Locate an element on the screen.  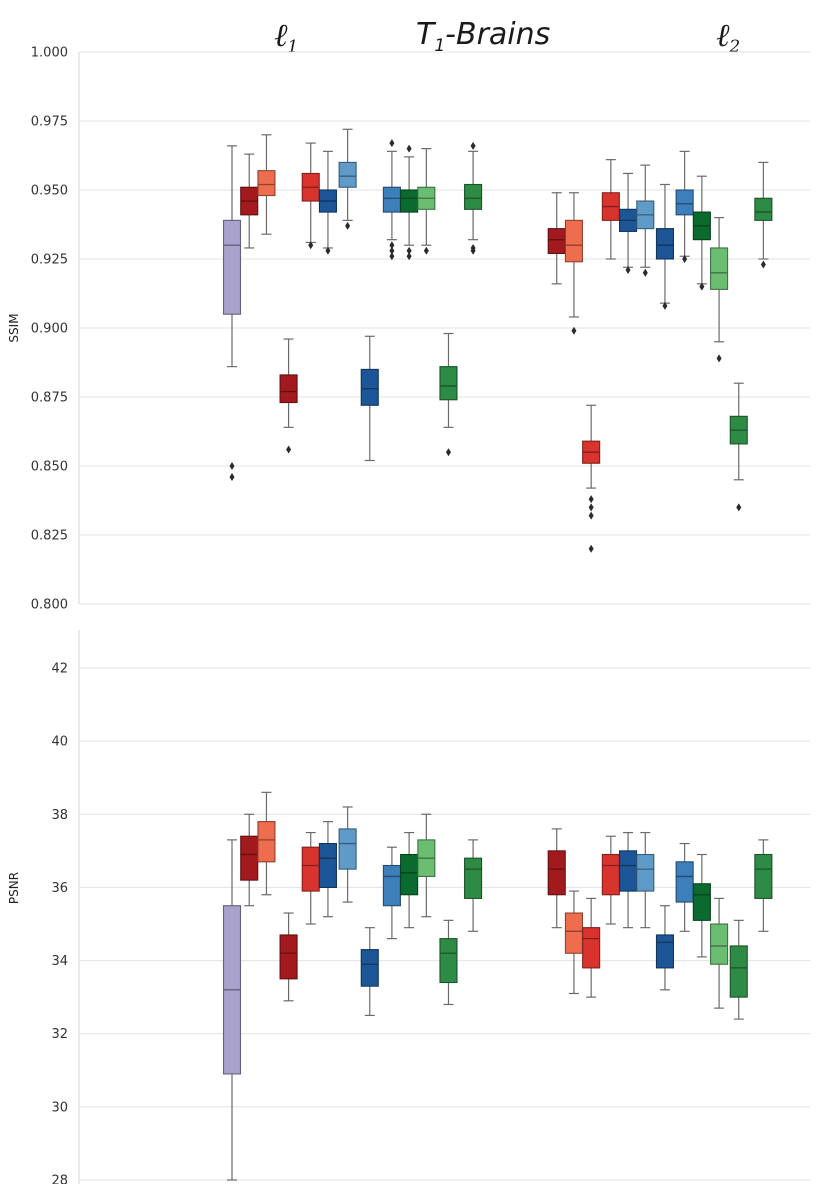
figure-title-main: T is located at coordinates (426, 34).